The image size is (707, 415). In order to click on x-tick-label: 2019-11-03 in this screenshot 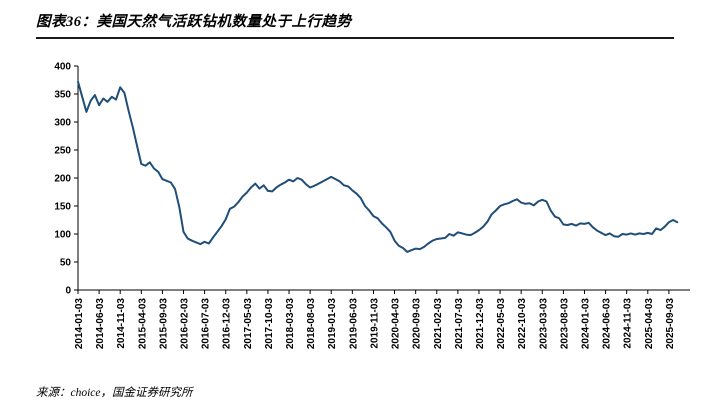, I will do `click(374, 323)`.